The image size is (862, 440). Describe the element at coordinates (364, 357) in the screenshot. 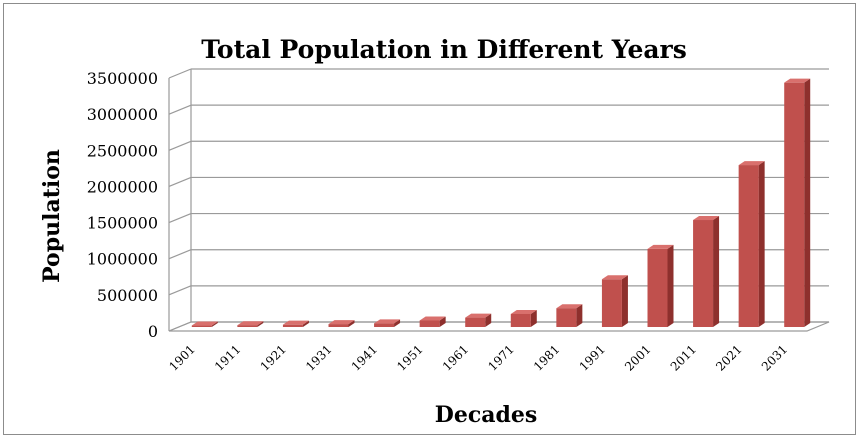

I see `x-tick-label: 1941` at that location.